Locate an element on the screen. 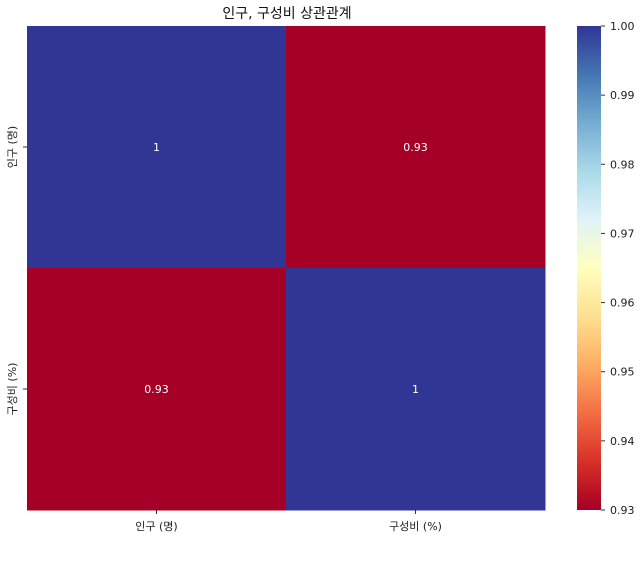 The width and height of the screenshot is (640, 567). colorbar-ticks: 0.93 0.94 0.95 0.96 0.97 0.98 0.99 1.00 is located at coordinates (618, 268).